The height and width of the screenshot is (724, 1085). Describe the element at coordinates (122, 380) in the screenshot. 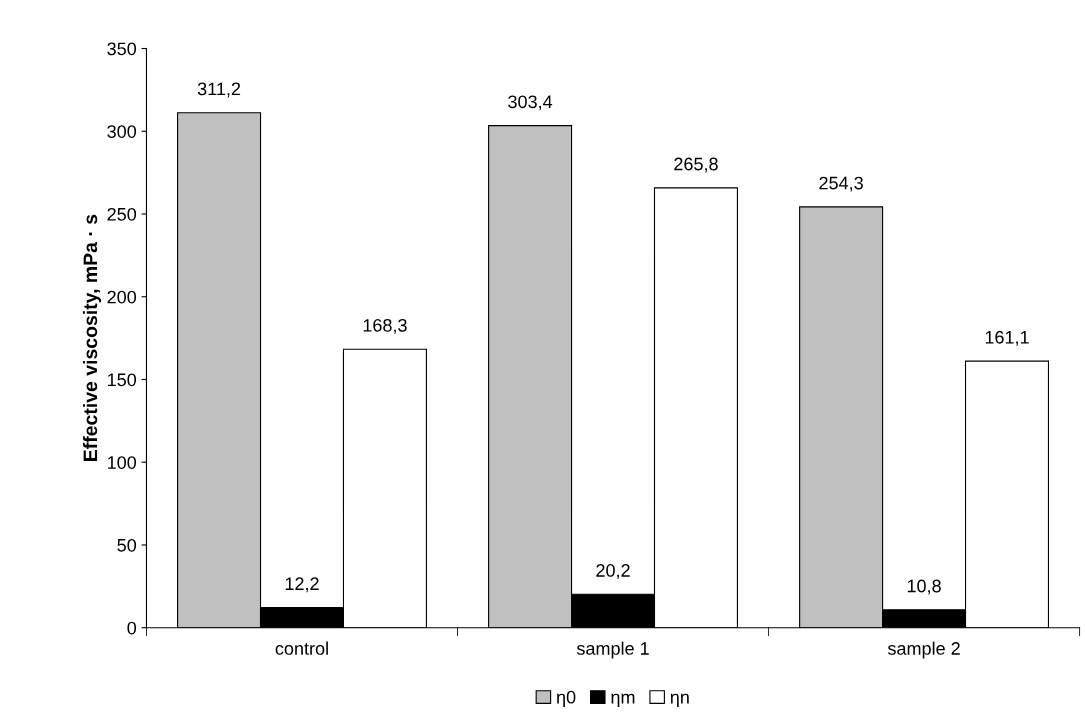

I see `y-tick-label: 150` at that location.